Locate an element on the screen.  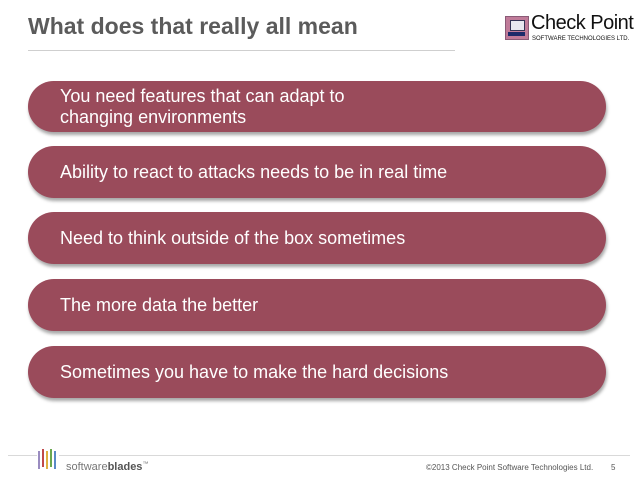
bullet-text-1a: You need features that can adapt to is located at coordinates (202, 95).